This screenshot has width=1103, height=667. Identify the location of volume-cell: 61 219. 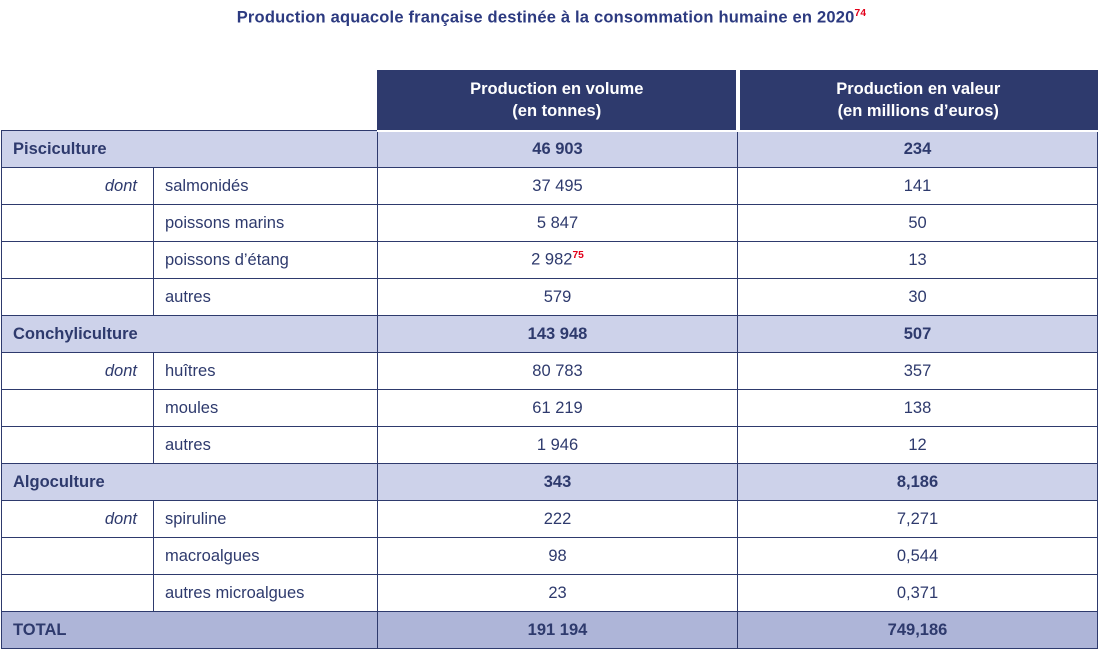
(557, 408).